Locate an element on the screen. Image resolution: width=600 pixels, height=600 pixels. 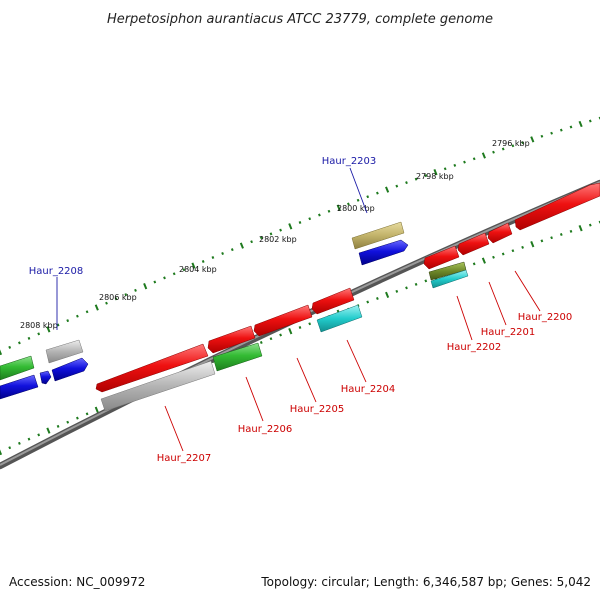
gene-red-2201b is located at coordinates (473, 244).